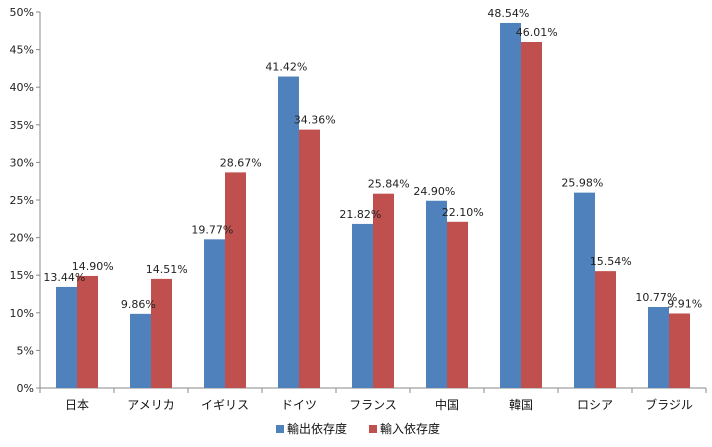 The width and height of the screenshot is (712, 447). I want to click on data-label: 21.82%, so click(360, 214).